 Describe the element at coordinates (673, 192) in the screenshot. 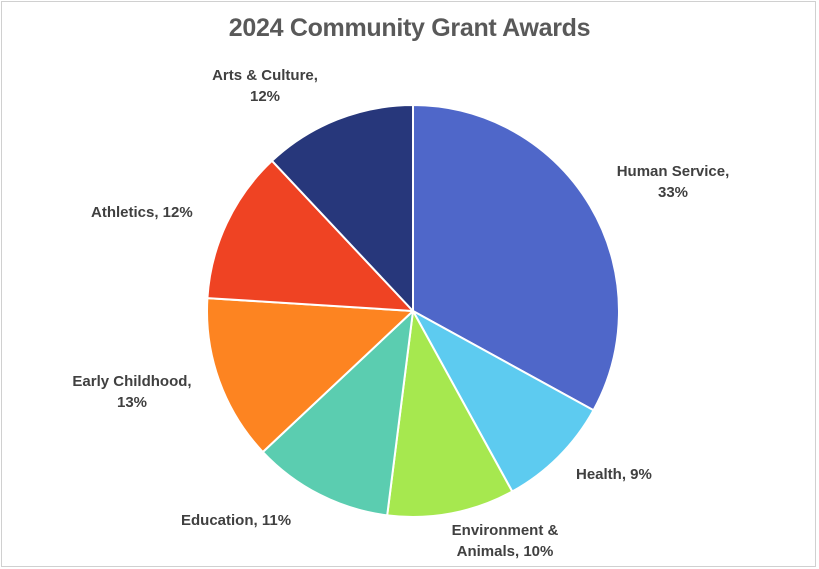

I see `slice-label-line: 33%` at that location.